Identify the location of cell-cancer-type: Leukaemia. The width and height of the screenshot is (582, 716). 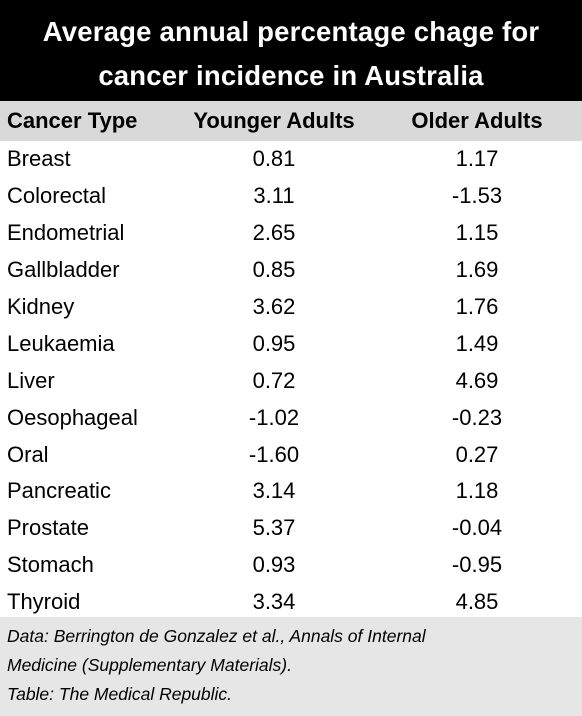
(61, 343).